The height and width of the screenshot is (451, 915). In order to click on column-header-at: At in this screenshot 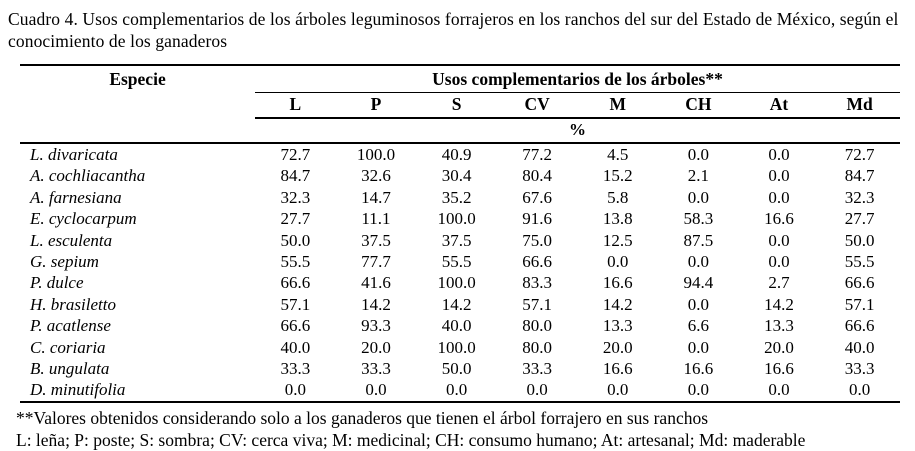, I will do `click(779, 105)`.